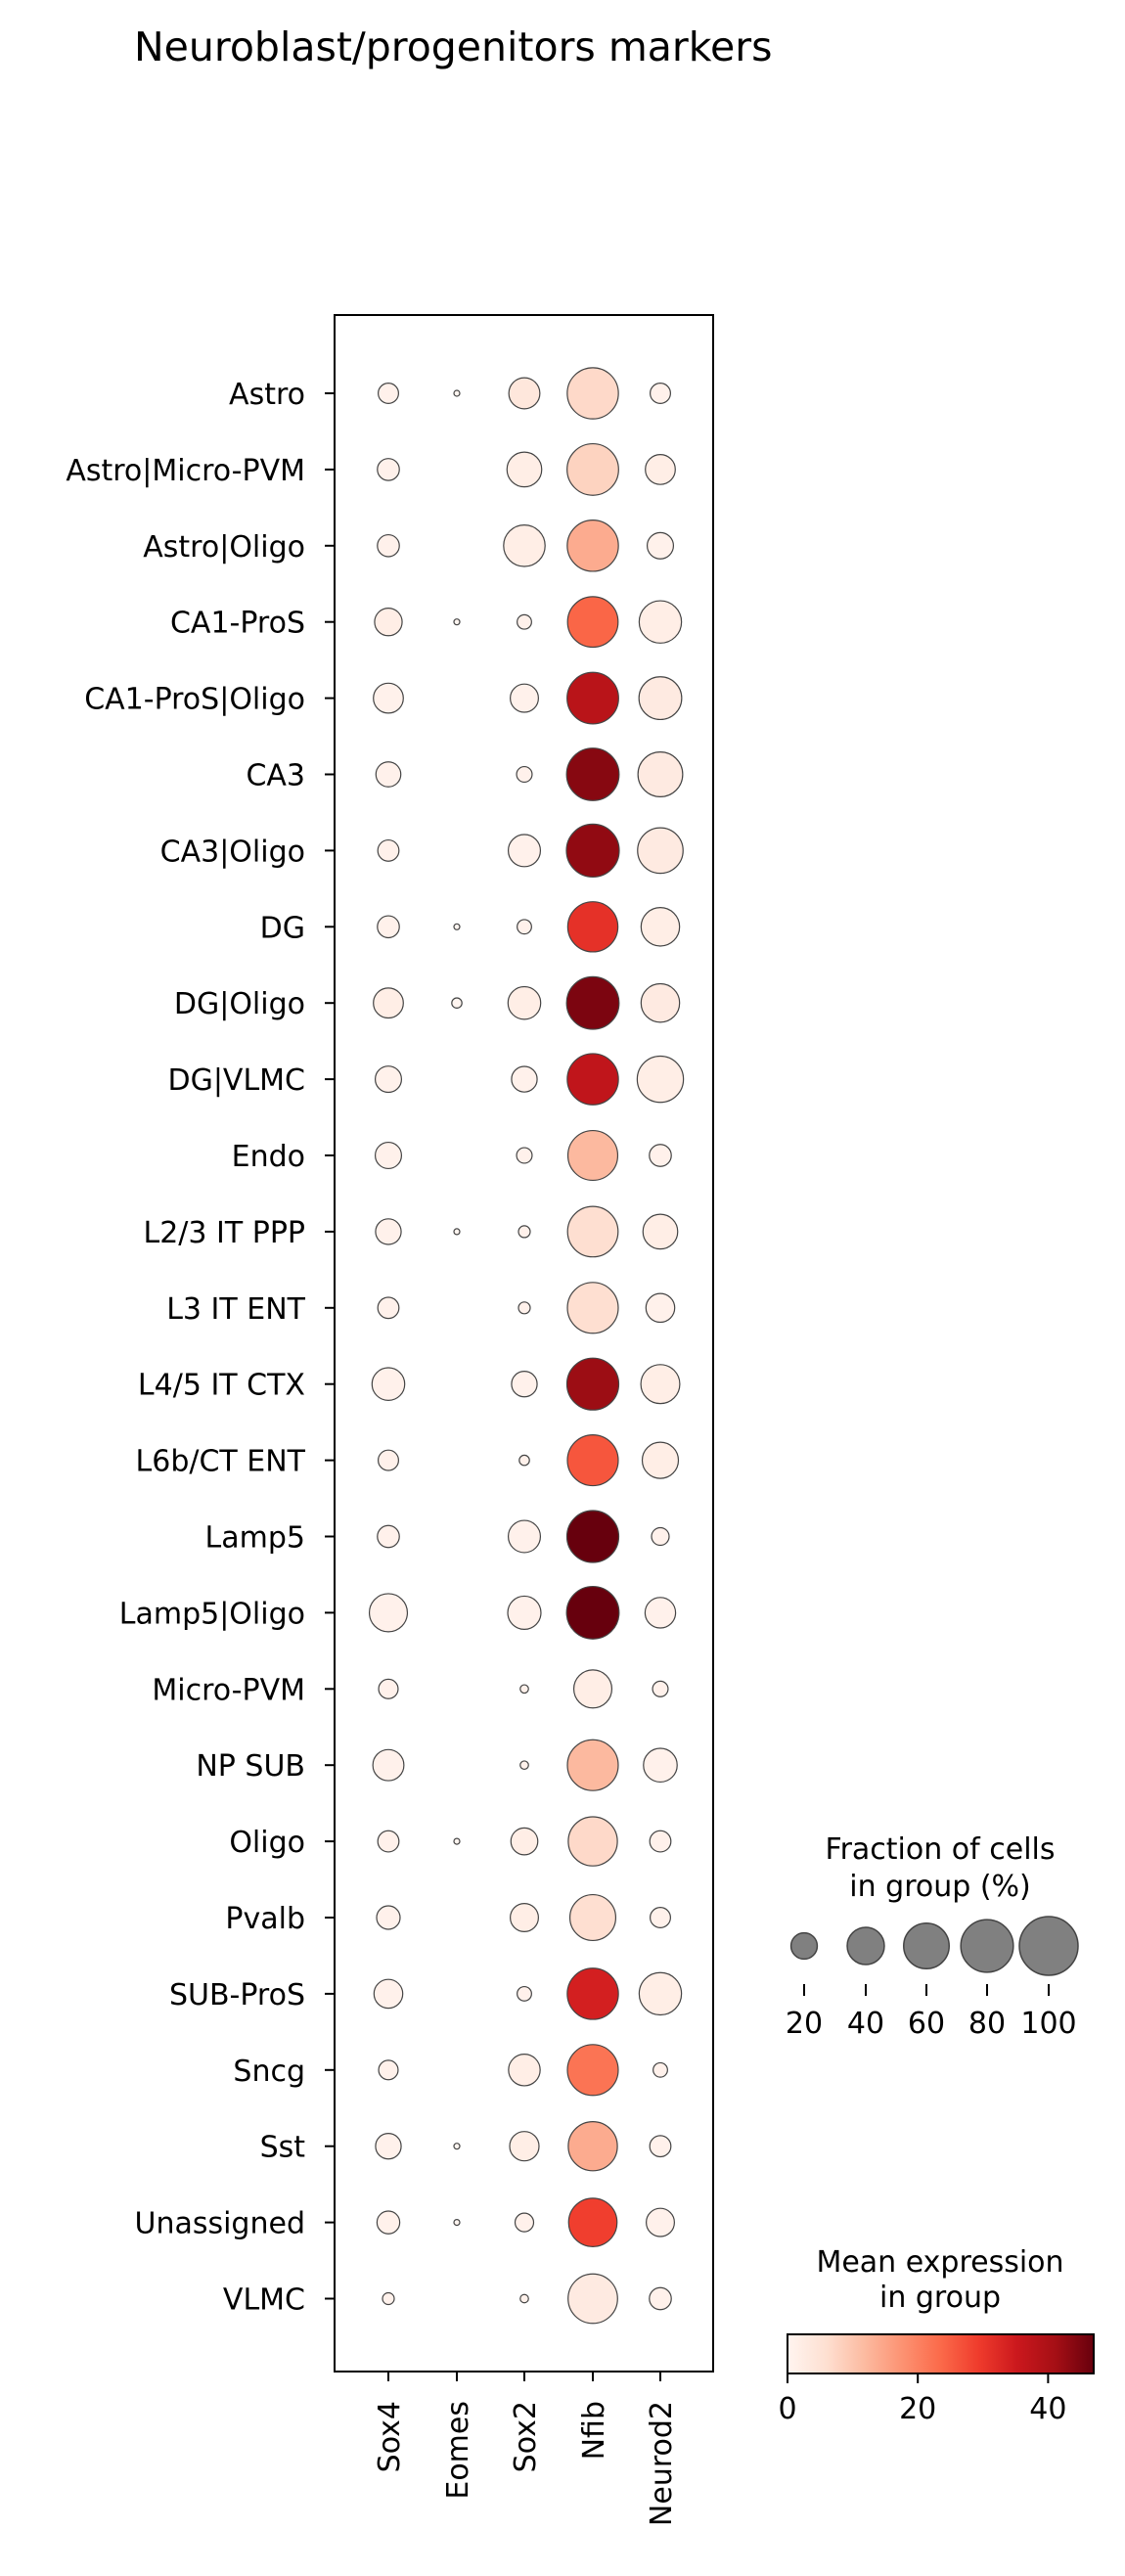  Describe the element at coordinates (592, 774) in the screenshot. I see `dot-ca3-nfib` at that location.